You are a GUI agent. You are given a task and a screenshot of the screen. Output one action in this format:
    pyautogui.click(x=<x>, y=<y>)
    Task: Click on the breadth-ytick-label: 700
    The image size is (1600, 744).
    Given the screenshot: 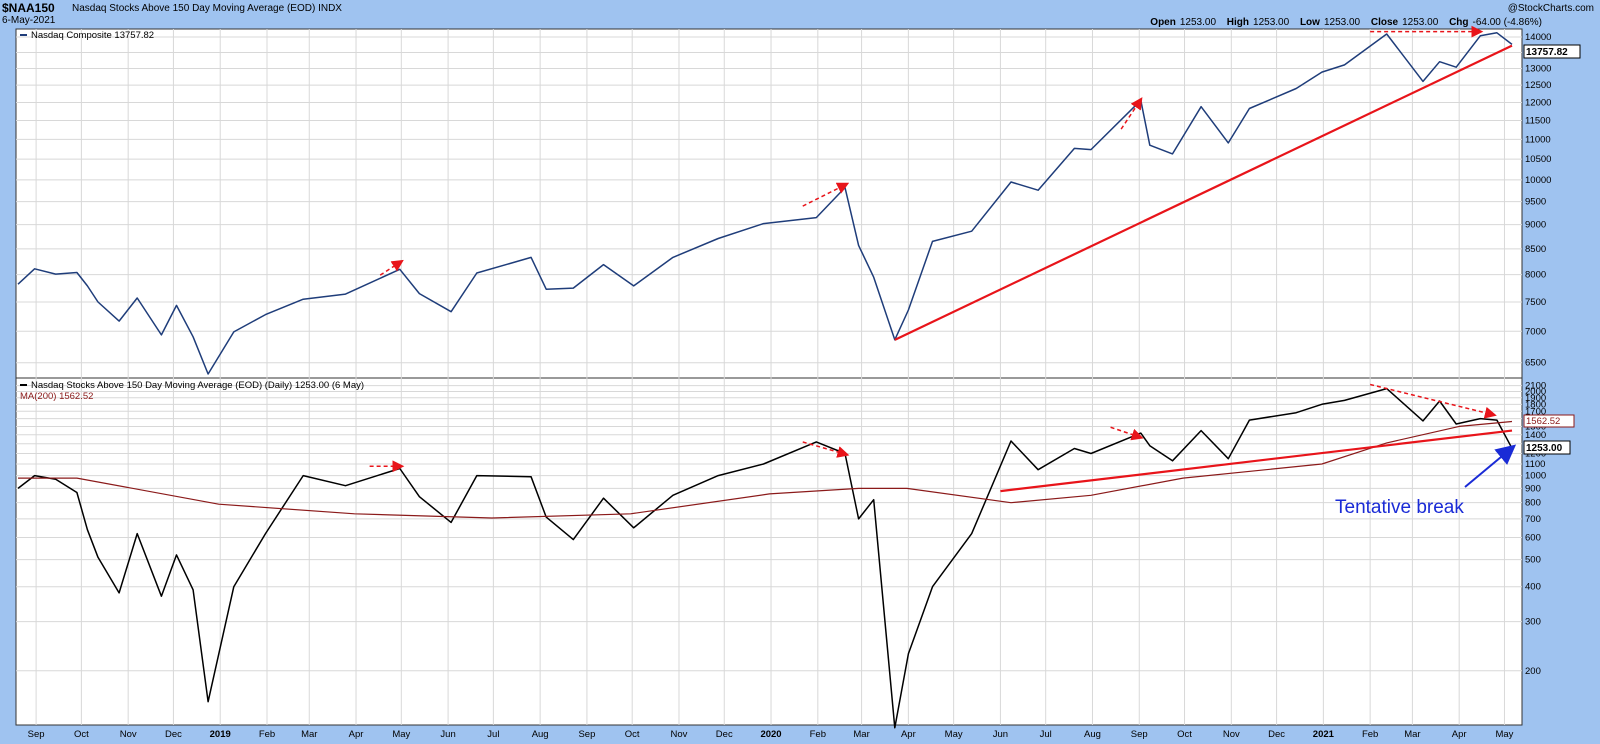 What is the action you would take?
    pyautogui.click(x=1533, y=519)
    